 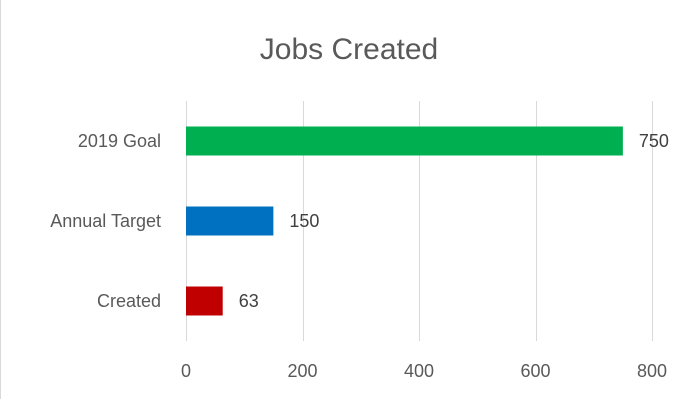 I want to click on x-tick-labels: 0 200 400 600 800, so click(x=424, y=371).